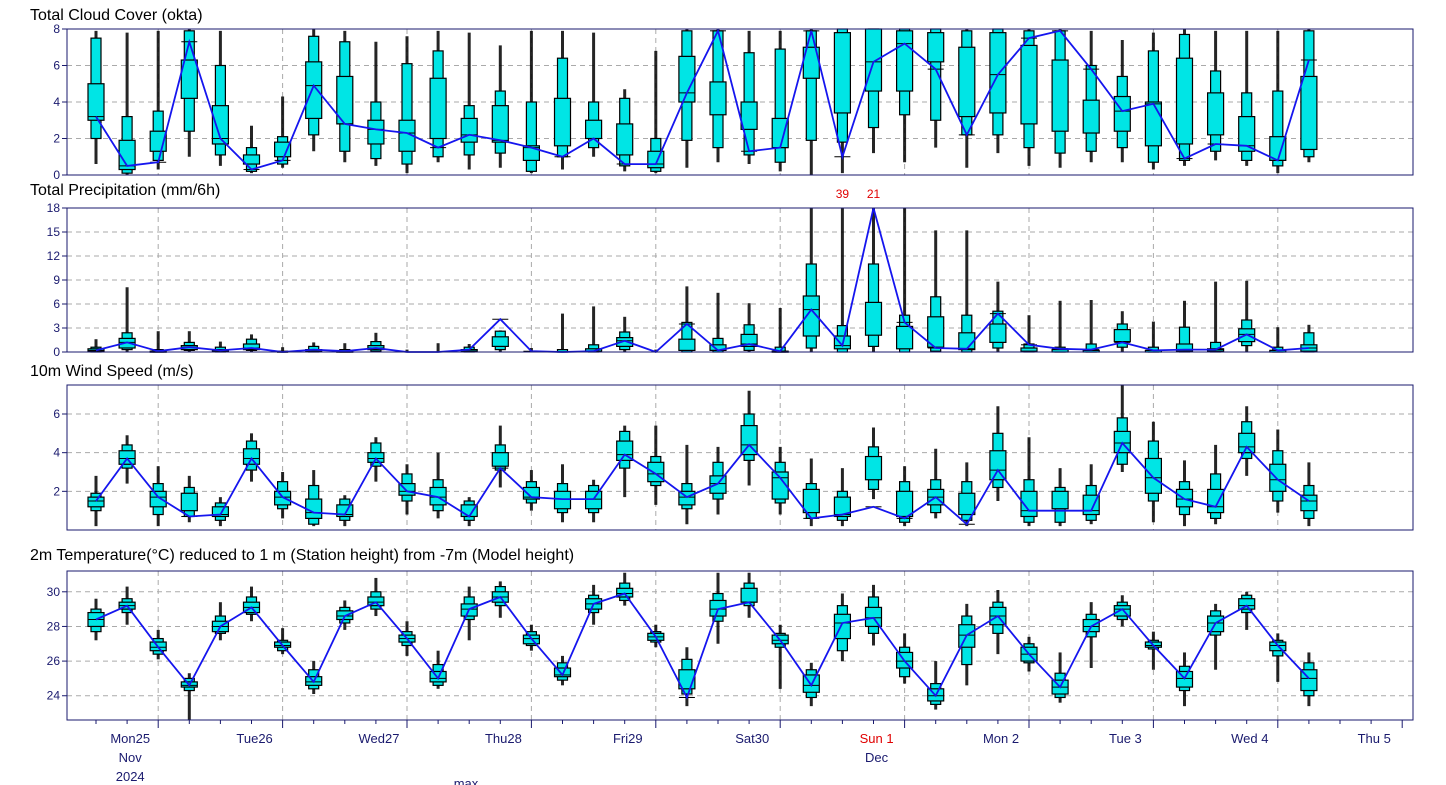  Describe the element at coordinates (56, 29) in the screenshot. I see `y-tick-label: 8` at that location.